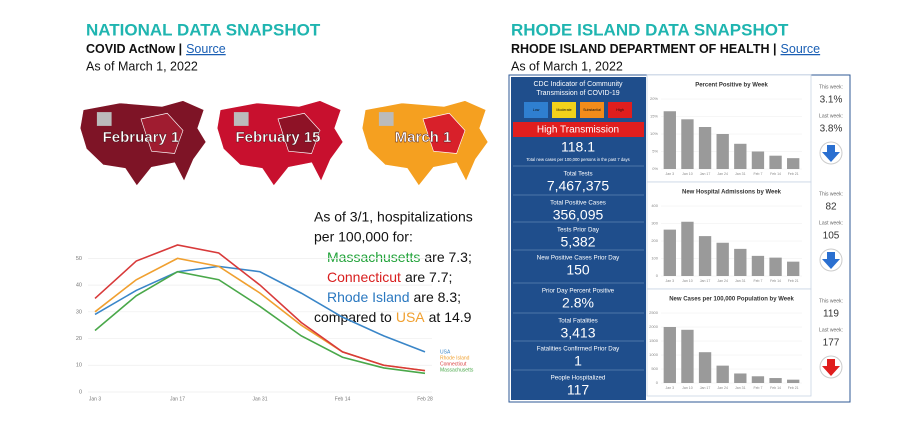 The image size is (920, 425). What do you see at coordinates (134, 49) in the screenshot?
I see `source-prefix: COVID ActNow |` at bounding box center [134, 49].